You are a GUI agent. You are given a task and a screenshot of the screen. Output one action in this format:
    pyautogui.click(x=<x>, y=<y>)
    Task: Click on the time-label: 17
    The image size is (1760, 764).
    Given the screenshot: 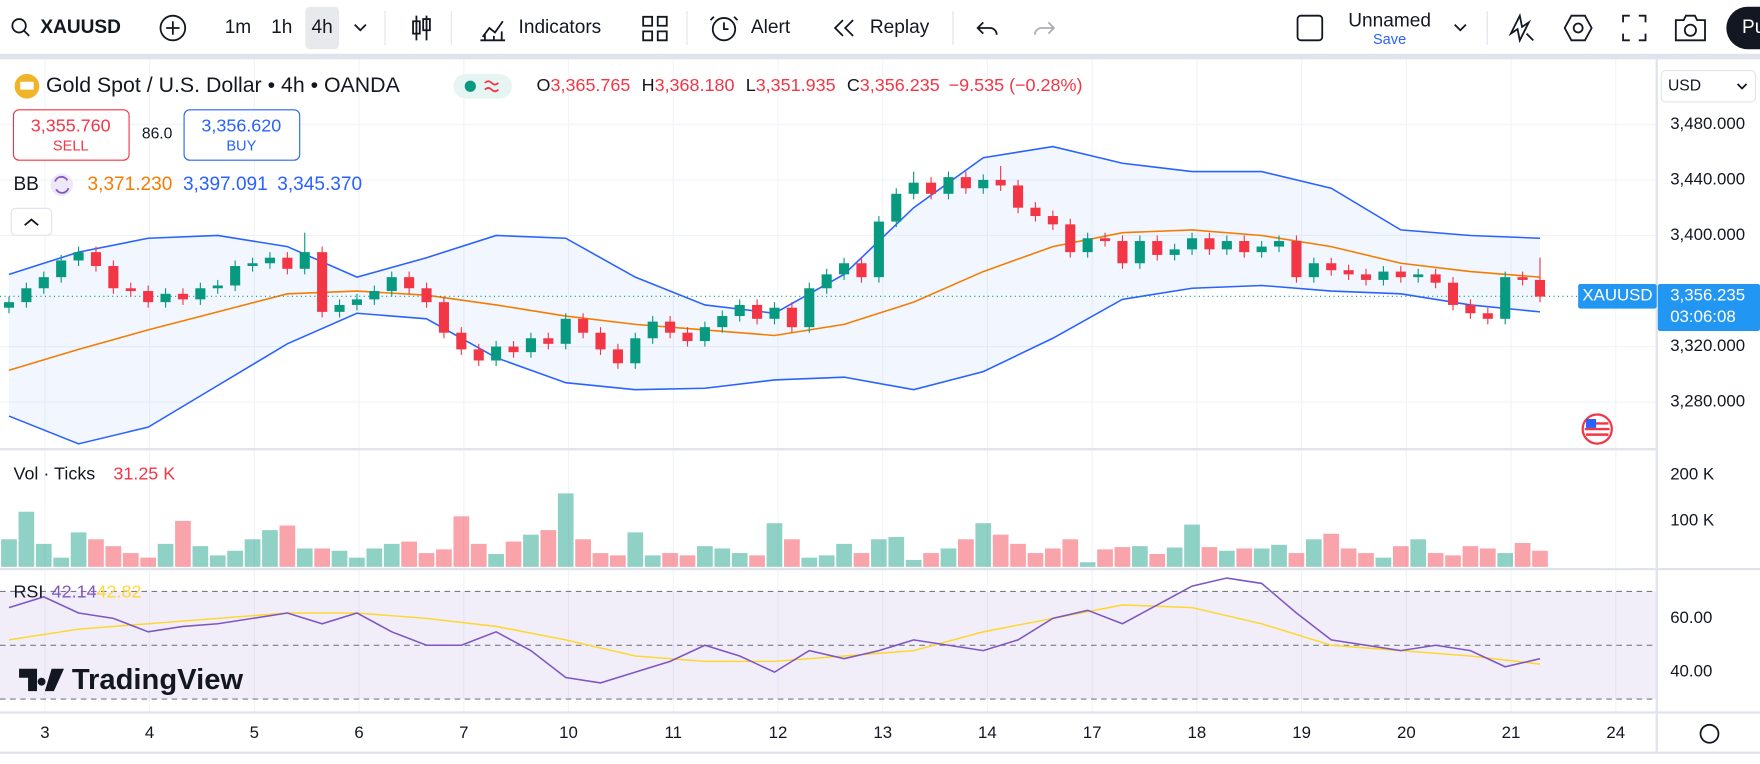 What is the action you would take?
    pyautogui.click(x=1092, y=732)
    